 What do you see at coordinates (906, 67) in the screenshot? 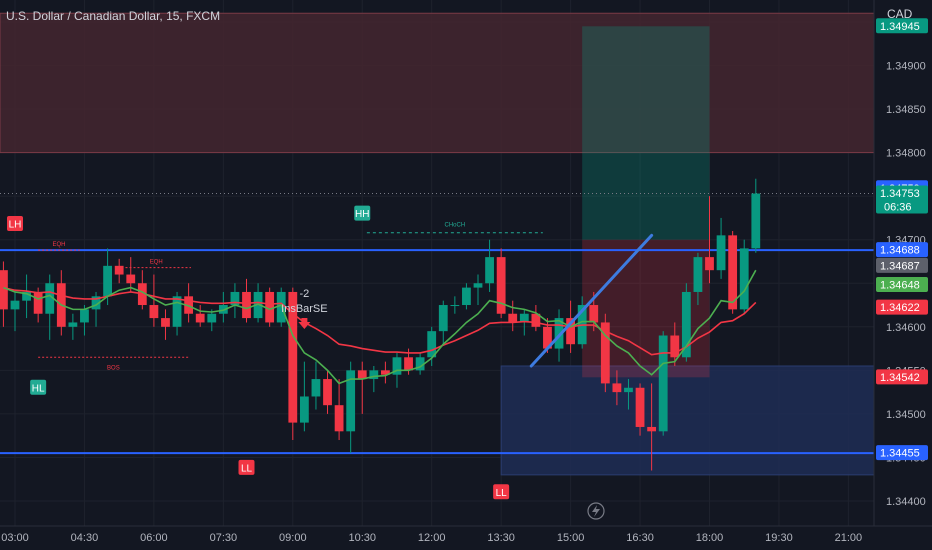
I see `y-tick-label: 1.34900` at bounding box center [906, 67].